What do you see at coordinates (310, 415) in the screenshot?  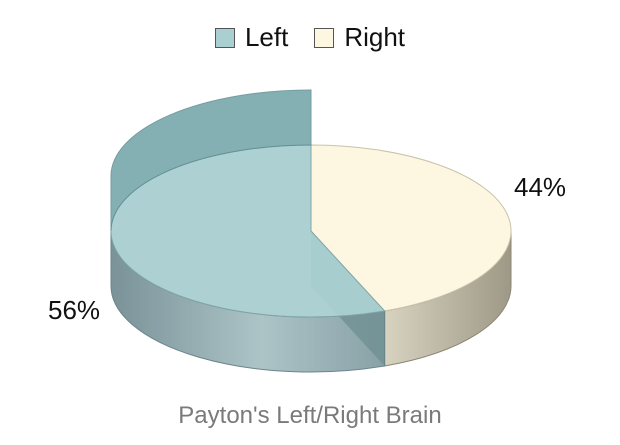 I see `chart-title: Payton's Left/Right Brain` at bounding box center [310, 415].